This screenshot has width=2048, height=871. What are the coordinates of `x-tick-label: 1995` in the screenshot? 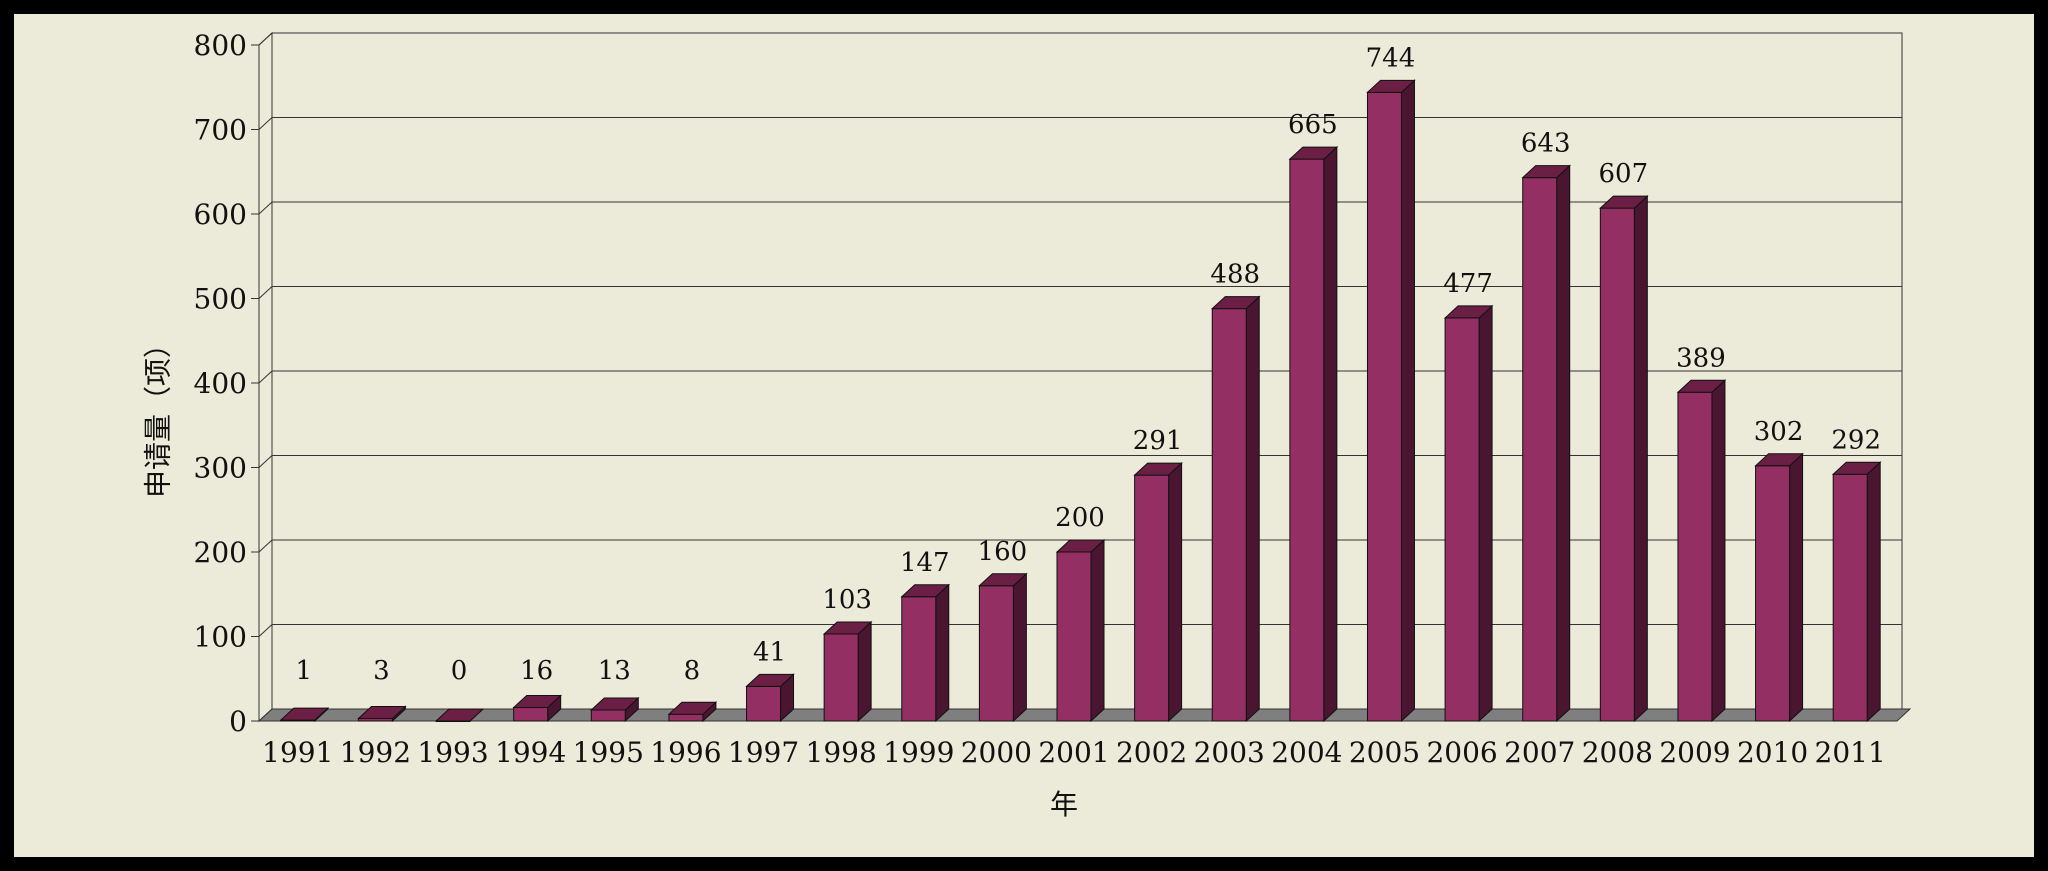 It's located at (608, 752).